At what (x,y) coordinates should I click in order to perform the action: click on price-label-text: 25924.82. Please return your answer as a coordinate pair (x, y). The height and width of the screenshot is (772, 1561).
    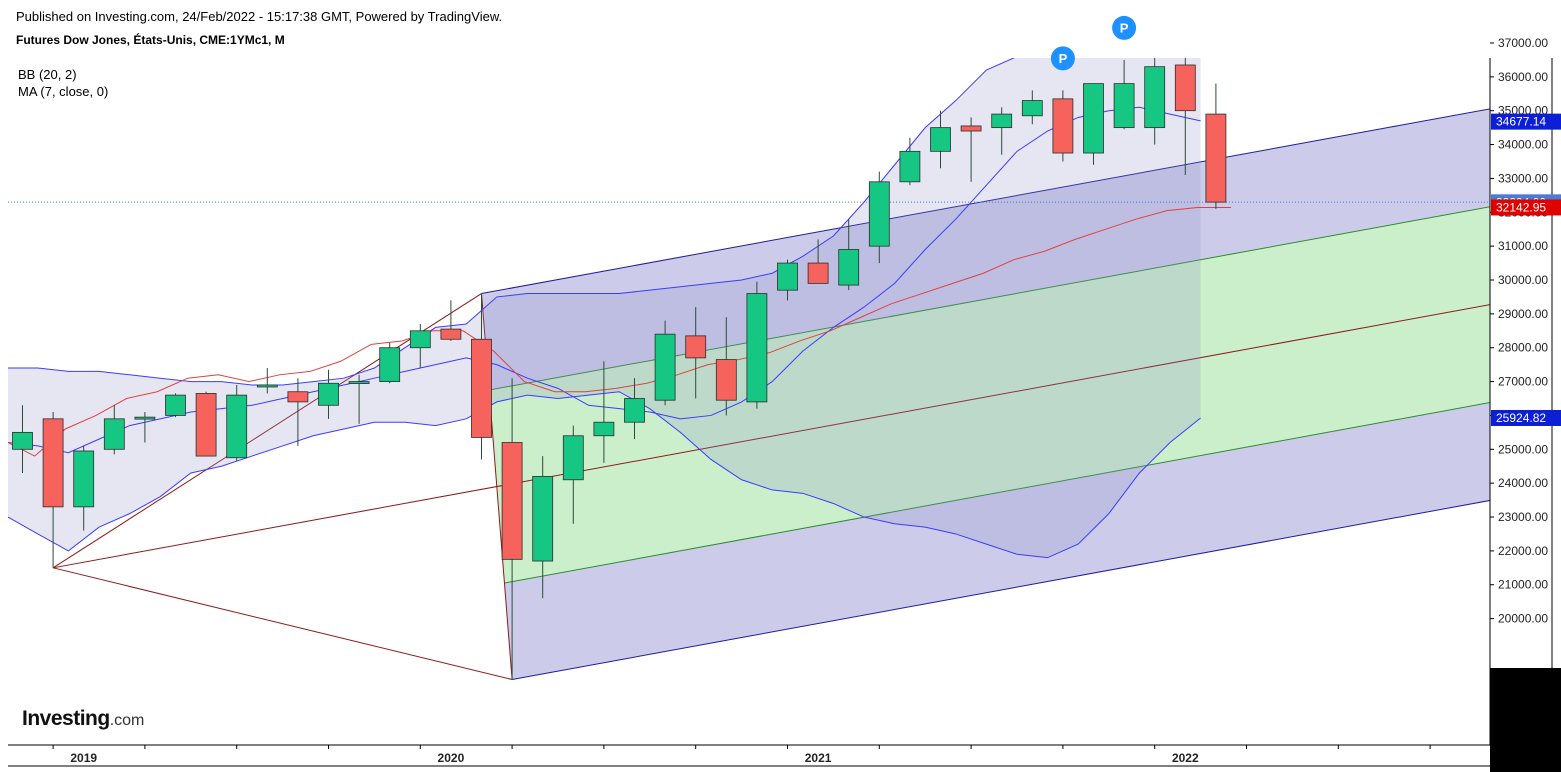
    Looking at the image, I should click on (1521, 418).